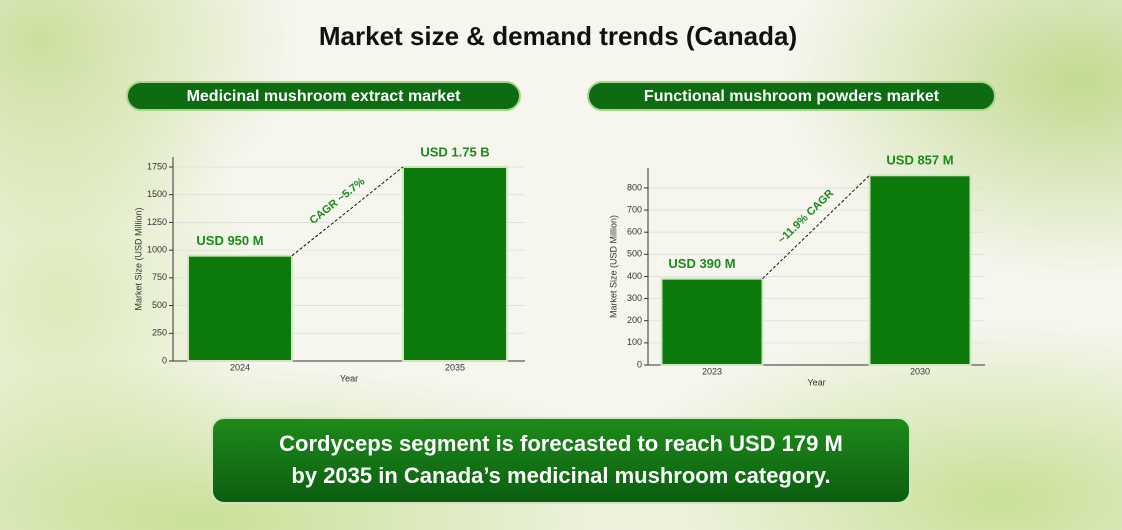  I want to click on y-tick-label: 200, so click(634, 320).